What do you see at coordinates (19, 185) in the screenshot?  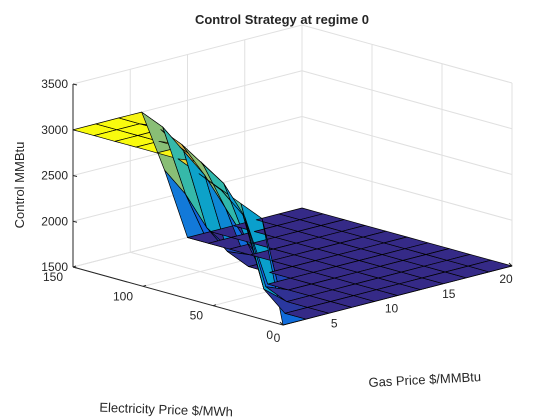 I see `z-axis-label: Control MMBtu` at bounding box center [19, 185].